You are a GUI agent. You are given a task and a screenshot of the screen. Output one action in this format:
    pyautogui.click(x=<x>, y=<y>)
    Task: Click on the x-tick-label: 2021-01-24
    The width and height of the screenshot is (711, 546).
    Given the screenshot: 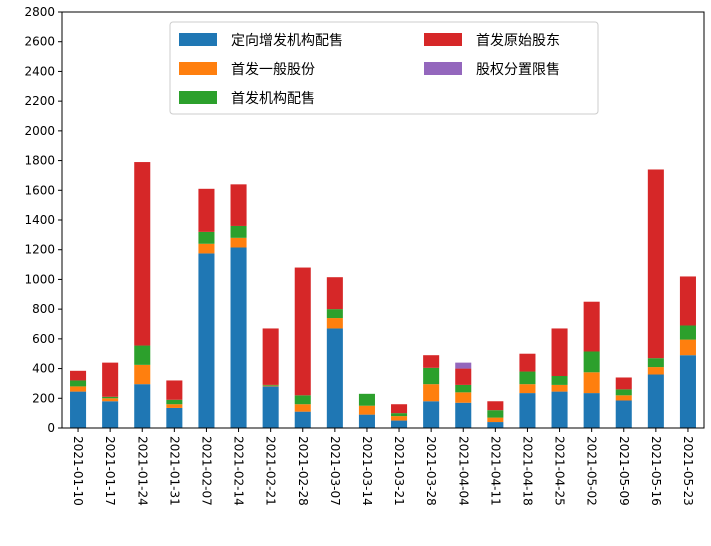 What is the action you would take?
    pyautogui.click(x=142, y=471)
    